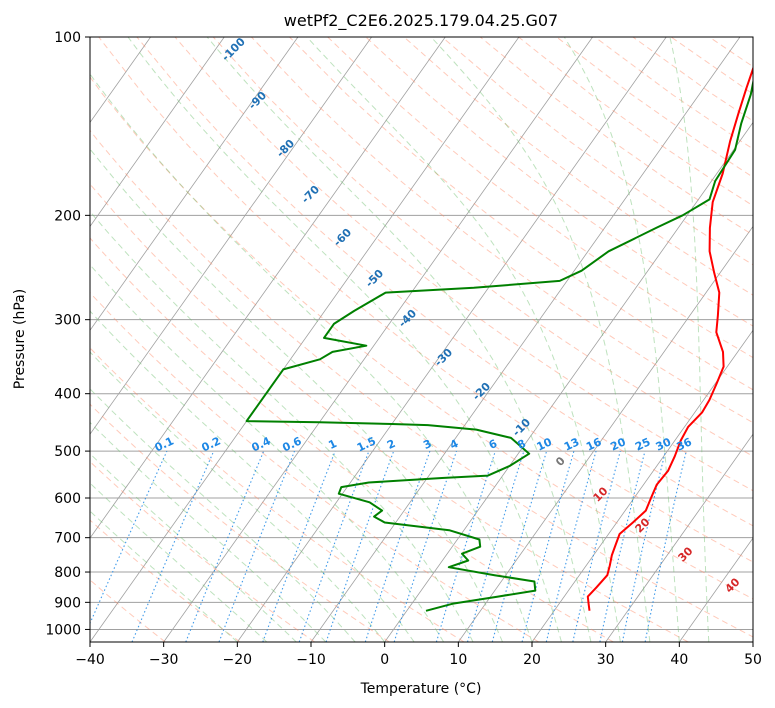  Describe the element at coordinates (67, 452) in the screenshot. I see `y-tick-label: 500` at that location.